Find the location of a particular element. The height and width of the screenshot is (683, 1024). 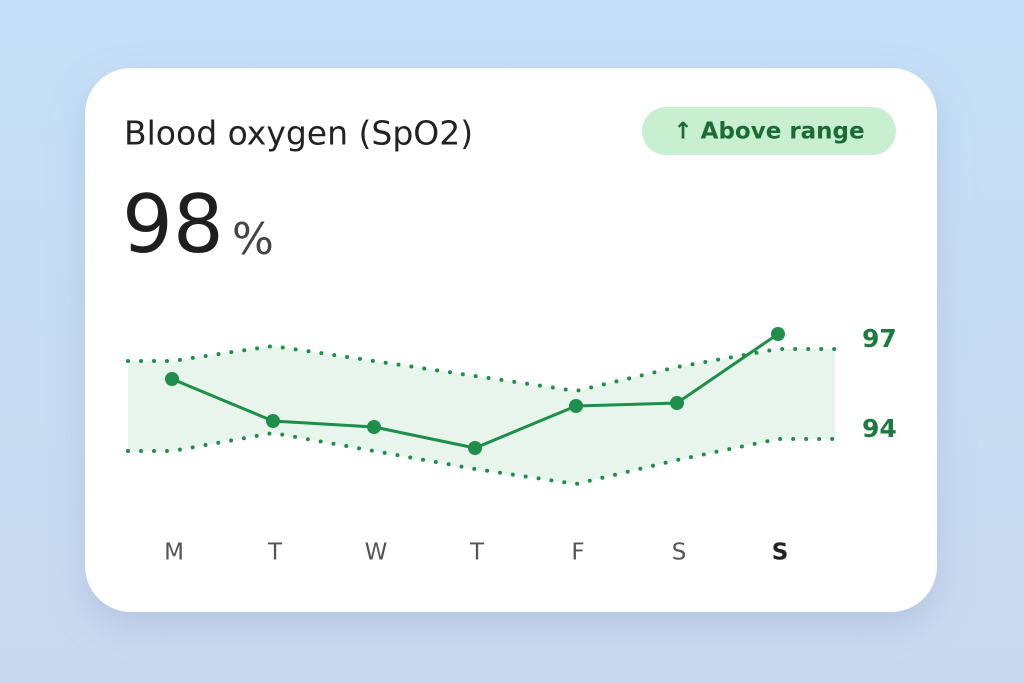

status-badge is located at coordinates (769, 131).